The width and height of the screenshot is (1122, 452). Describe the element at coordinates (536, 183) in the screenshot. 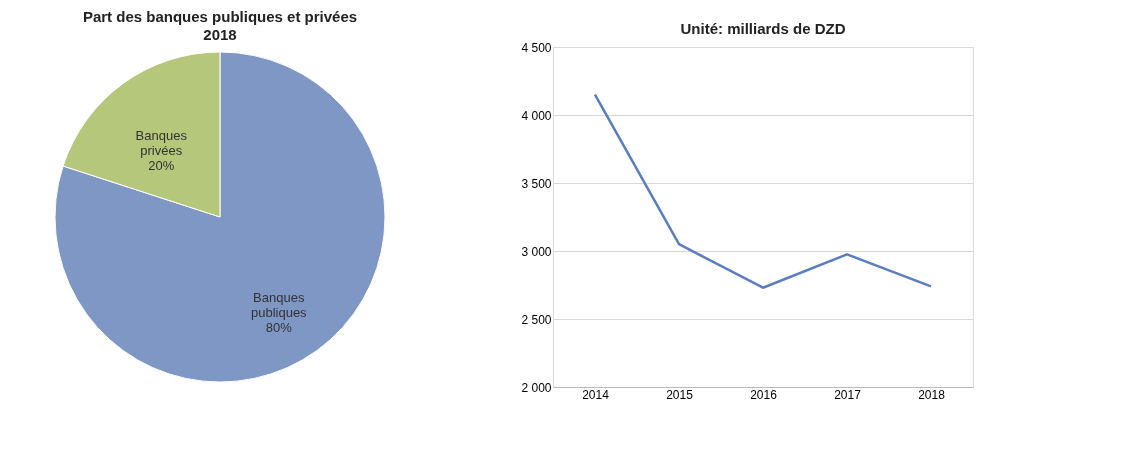

I see `y-tick-label: 3 500` at that location.